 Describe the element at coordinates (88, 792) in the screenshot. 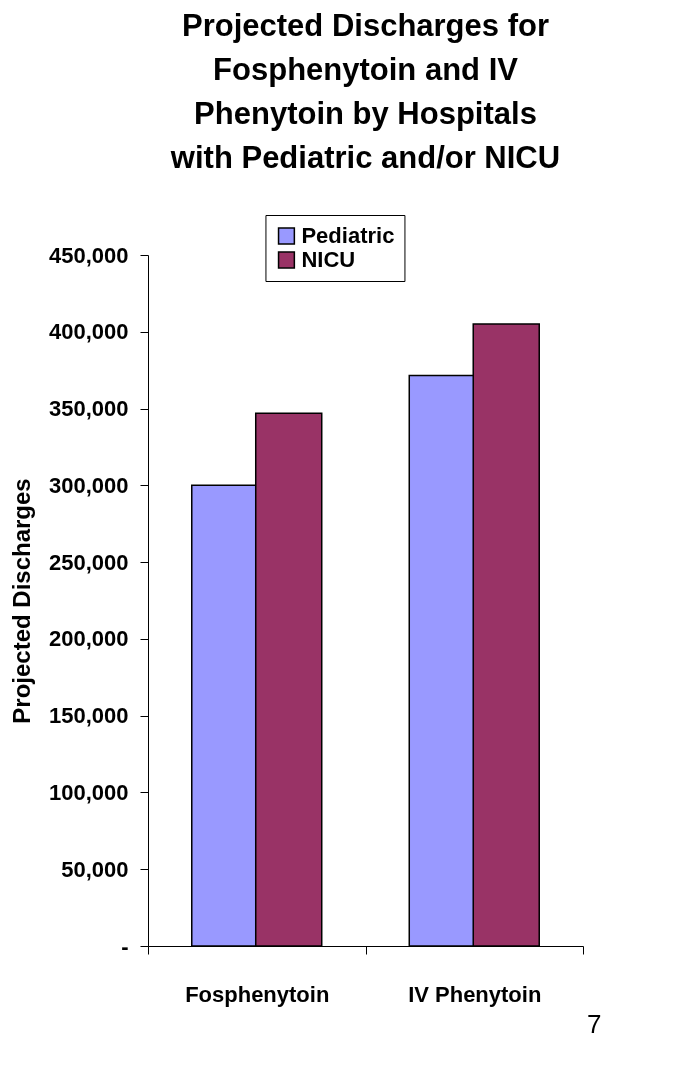

I see `y-tick-label: 100,000` at that location.